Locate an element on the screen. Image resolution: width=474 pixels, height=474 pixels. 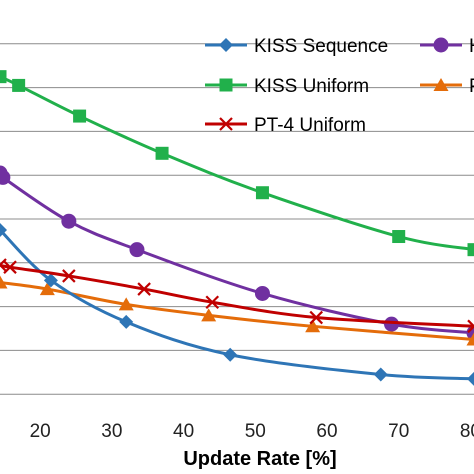
legend-item-pt-4-uniform: PT-4 Uniform is located at coordinates (285, 125).